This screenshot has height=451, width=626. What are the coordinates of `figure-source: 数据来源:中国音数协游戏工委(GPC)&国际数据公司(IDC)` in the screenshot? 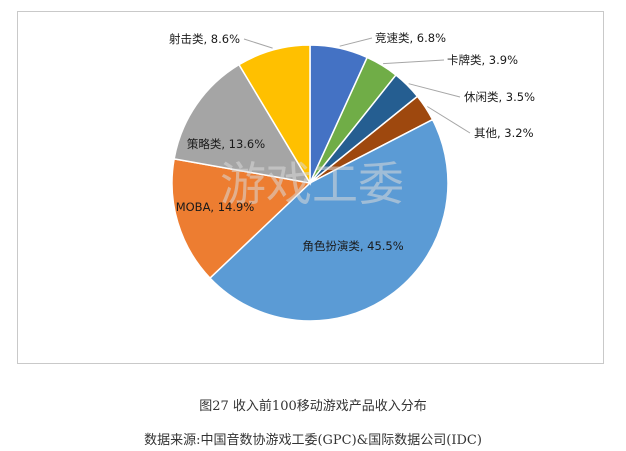 It's located at (313, 440).